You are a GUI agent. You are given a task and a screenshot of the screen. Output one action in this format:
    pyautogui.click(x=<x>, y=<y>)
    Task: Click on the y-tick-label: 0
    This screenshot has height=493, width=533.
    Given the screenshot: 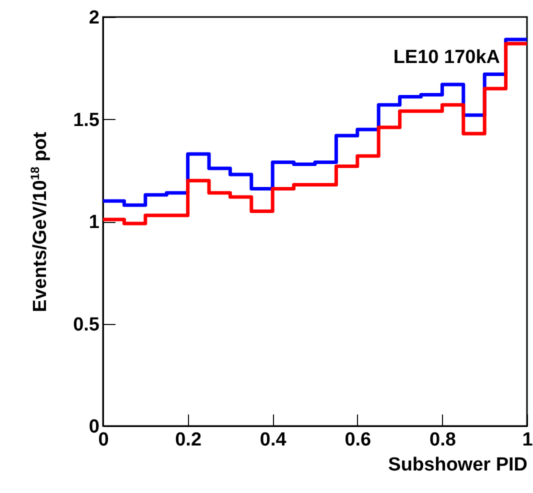 What is the action you would take?
    pyautogui.click(x=94, y=427)
    